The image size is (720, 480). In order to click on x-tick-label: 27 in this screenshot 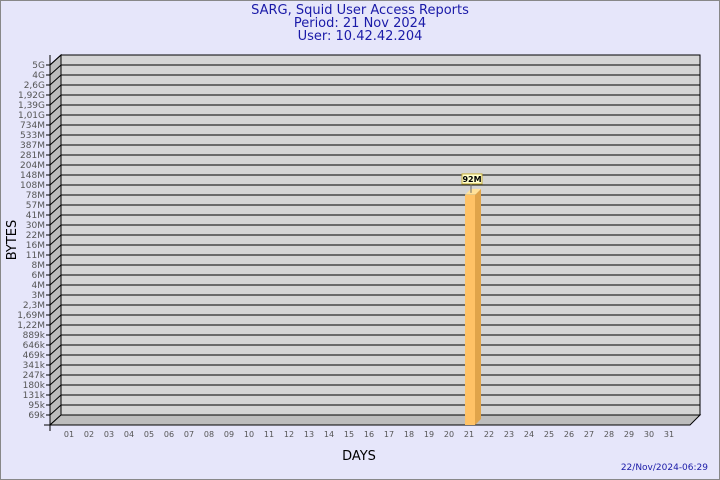, I will do `click(589, 434)`.